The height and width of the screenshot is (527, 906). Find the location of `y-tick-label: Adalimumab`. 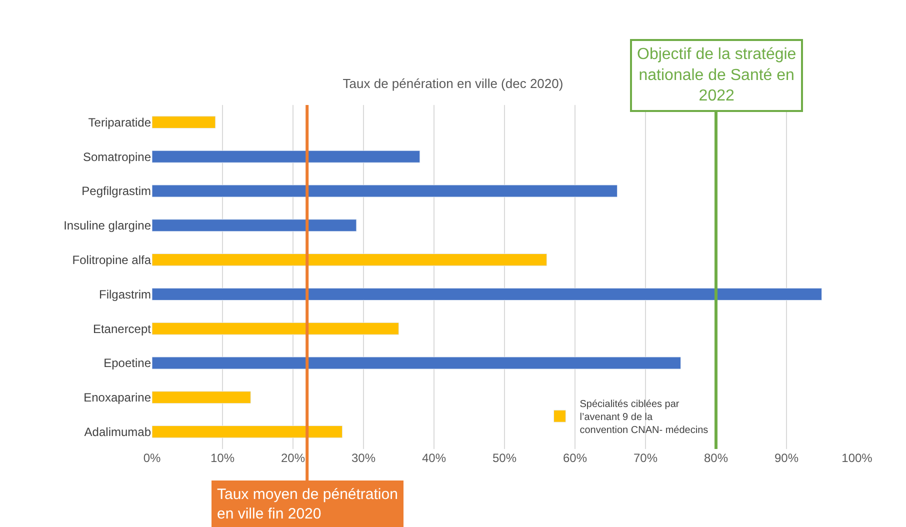

y-tick-label: Adalimumab is located at coordinates (118, 432).